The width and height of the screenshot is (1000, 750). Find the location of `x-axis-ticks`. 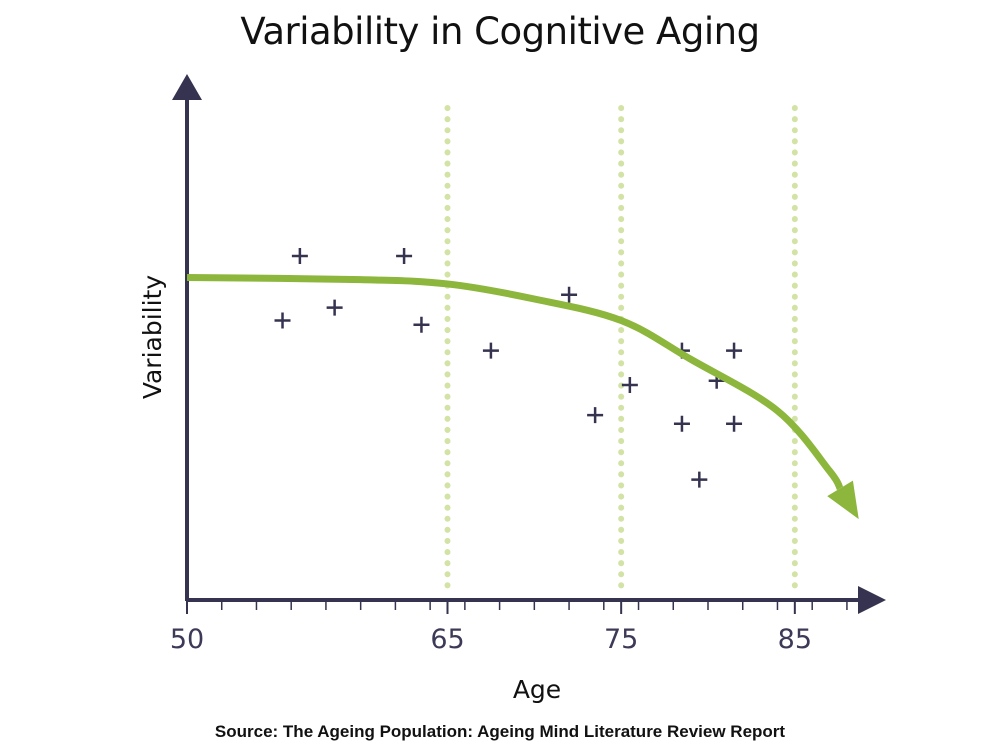

x-axis-ticks is located at coordinates (517, 607).